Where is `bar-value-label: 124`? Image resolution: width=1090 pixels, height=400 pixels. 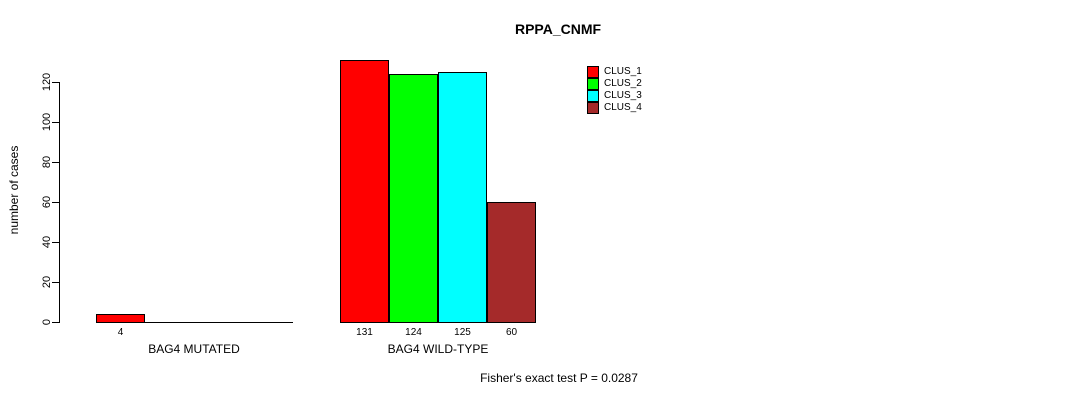
bar-value-label: 124 is located at coordinates (413, 332).